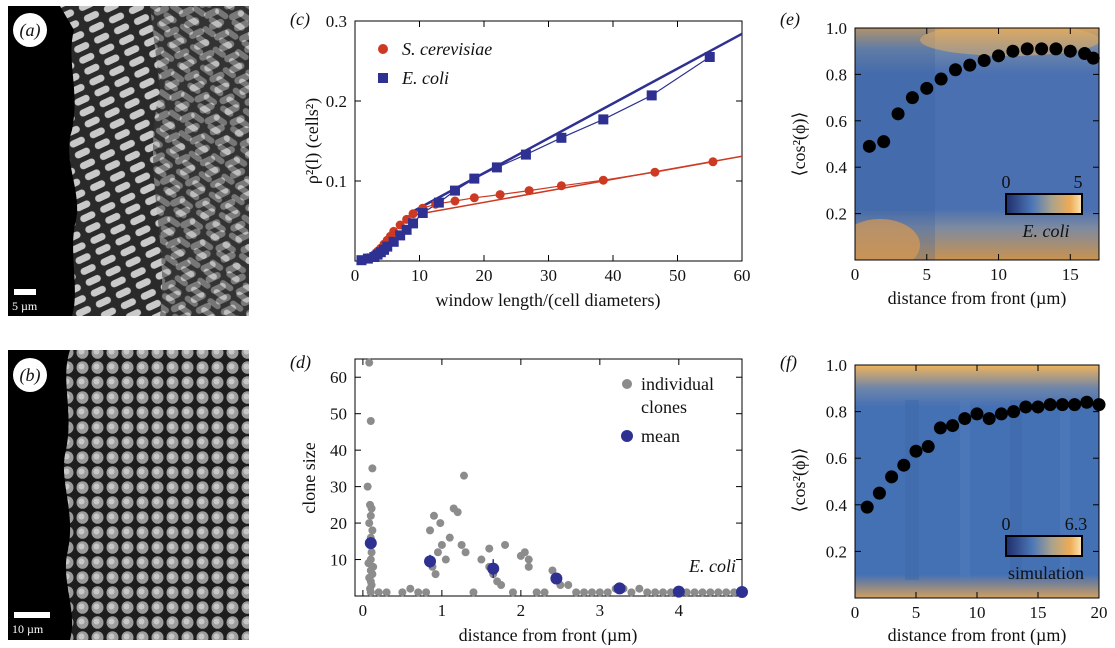 This screenshot has height=648, width=1115. Describe the element at coordinates (799, 480) in the screenshot. I see `y-axis-label-f: ⟨cos²(ϕ)⟩` at that location.